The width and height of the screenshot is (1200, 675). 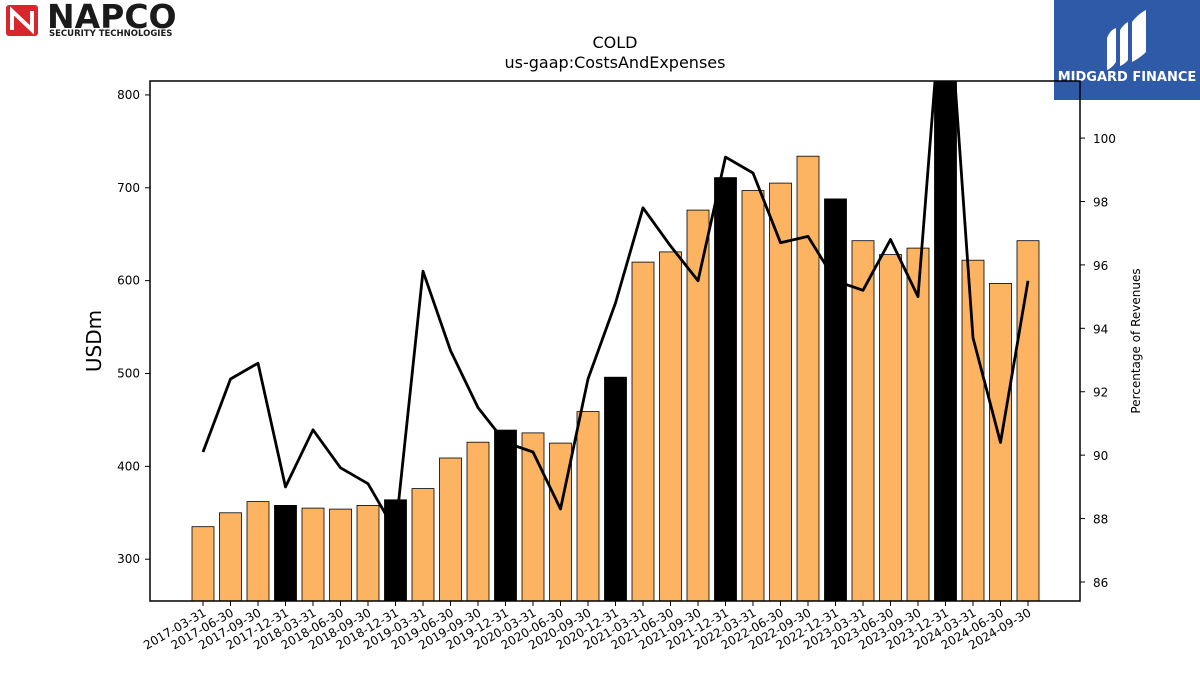 I want to click on right-axis: 86 88 90 92 94 96 98 100, so click(x=1098, y=361).